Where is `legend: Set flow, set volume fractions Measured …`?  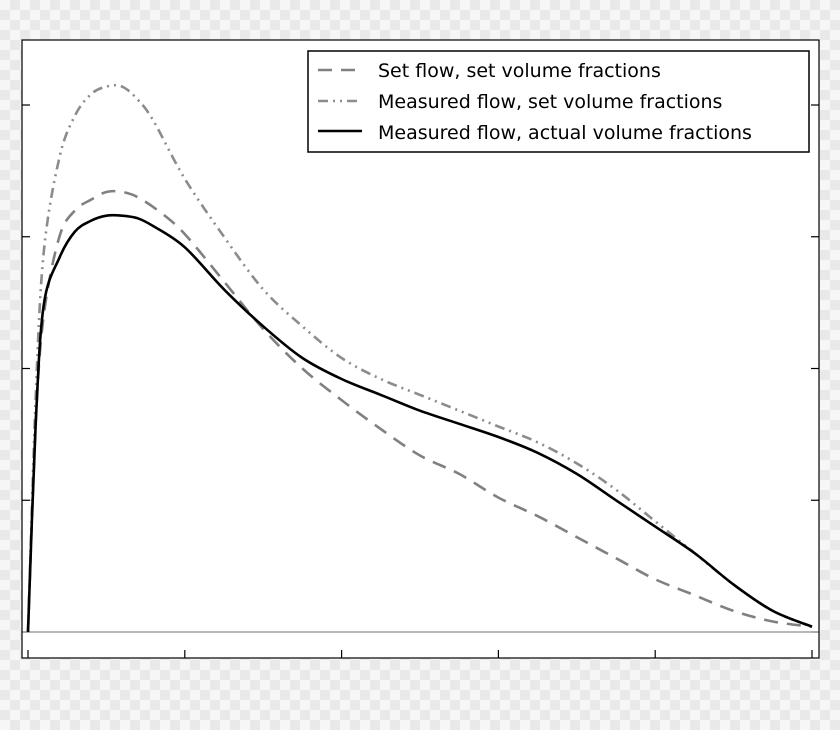
legend: Set flow, set volume fractions Measured … is located at coordinates (558, 101).